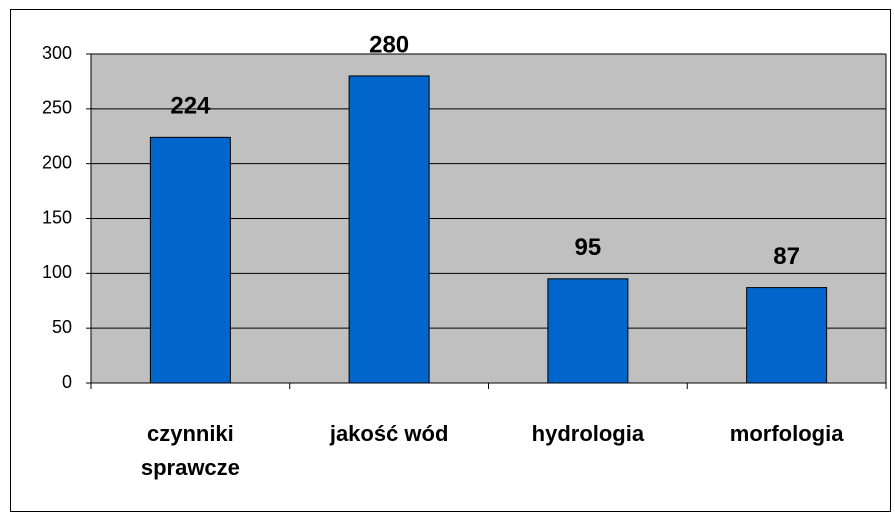  I want to click on y-tick-label: 50, so click(62, 327).